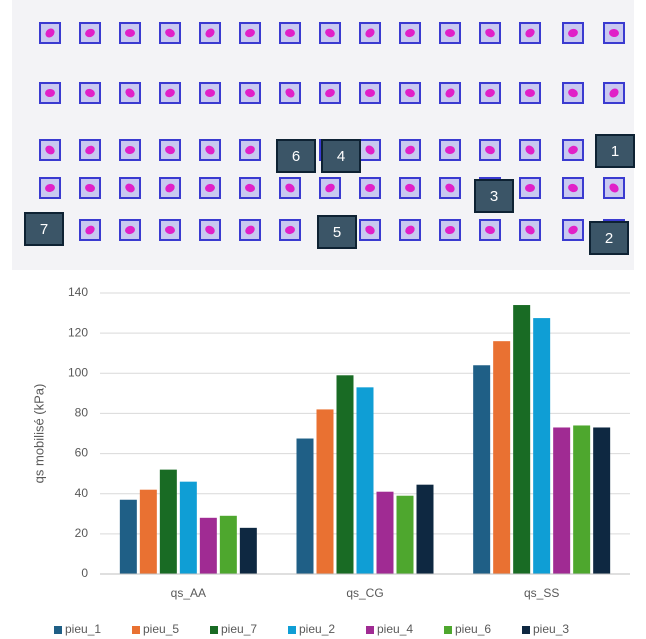 Image resolution: width=646 pixels, height=639 pixels. I want to click on pile-label: 5, so click(337, 232).